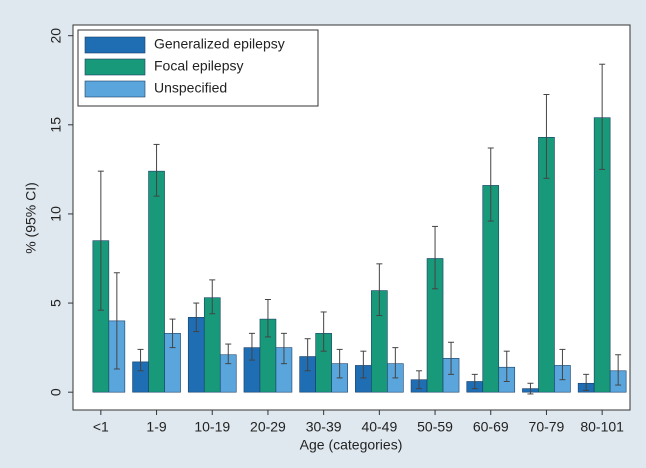 This screenshot has width=646, height=468. What do you see at coordinates (56, 214) in the screenshot?
I see `y-tick-label: 10` at bounding box center [56, 214].